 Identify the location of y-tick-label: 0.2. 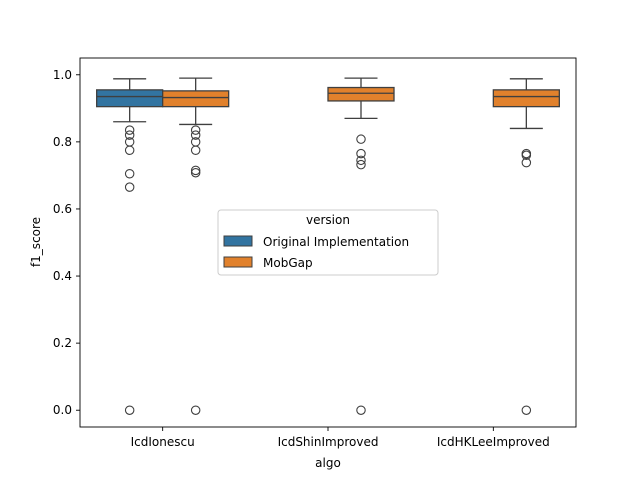
(62, 343).